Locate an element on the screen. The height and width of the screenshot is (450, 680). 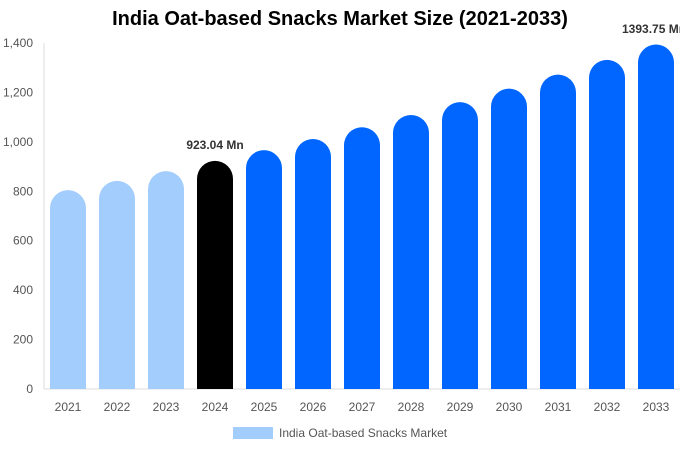
bar-2029 is located at coordinates (460, 245).